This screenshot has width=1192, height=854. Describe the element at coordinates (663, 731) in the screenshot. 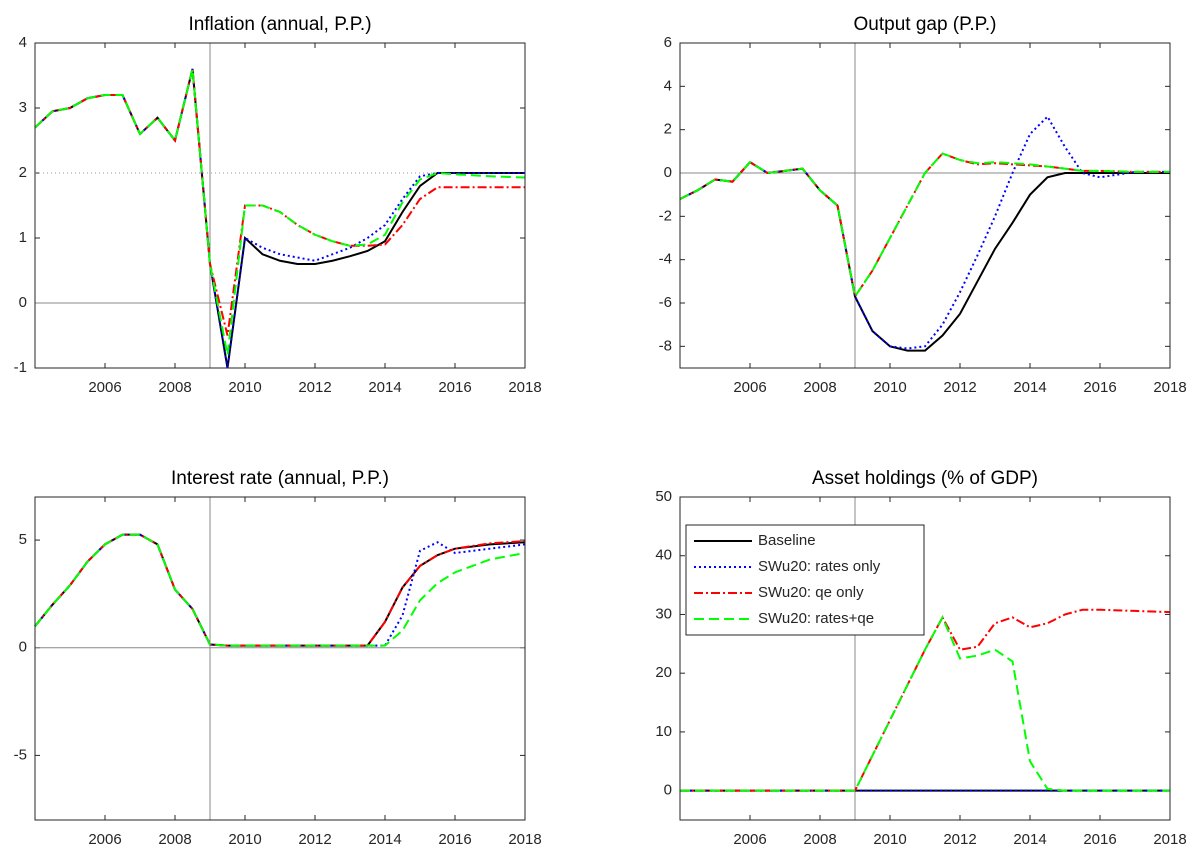

I see `y-tick-label: 10` at that location.